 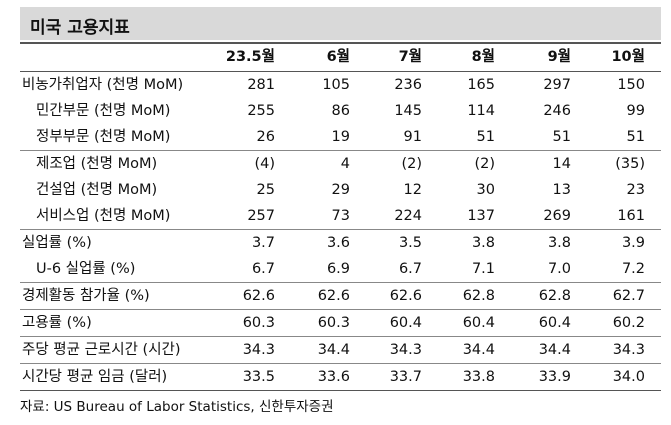 What do you see at coordinates (481, 111) in the screenshot?
I see `cell-value: 114` at bounding box center [481, 111].